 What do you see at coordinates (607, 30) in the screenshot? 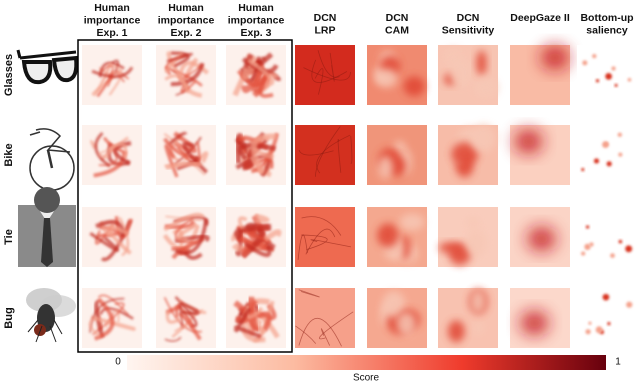
I see `column-header: saliency` at bounding box center [607, 30].